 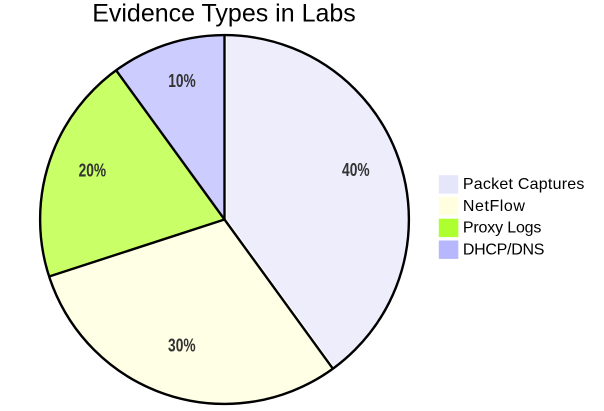 I want to click on svg-text: Packet Captures, so click(x=524, y=184).